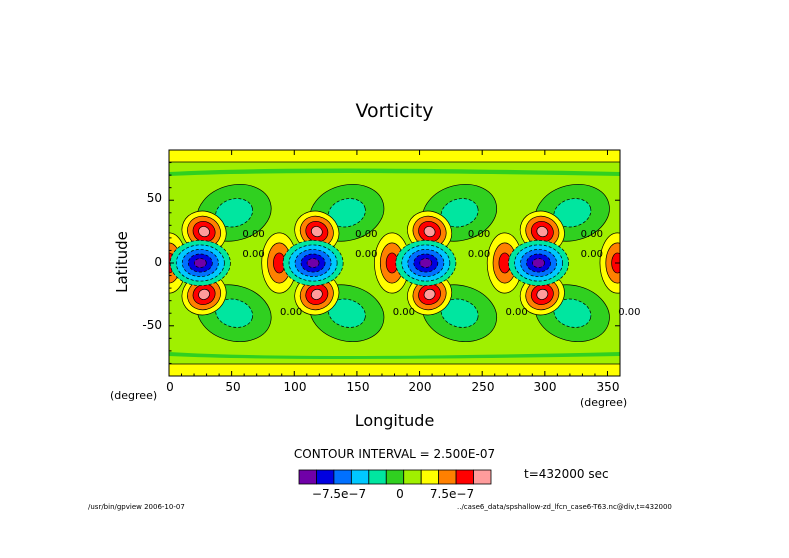  Describe the element at coordinates (233, 387) in the screenshot. I see `x-tick-label-50: 50` at that location.